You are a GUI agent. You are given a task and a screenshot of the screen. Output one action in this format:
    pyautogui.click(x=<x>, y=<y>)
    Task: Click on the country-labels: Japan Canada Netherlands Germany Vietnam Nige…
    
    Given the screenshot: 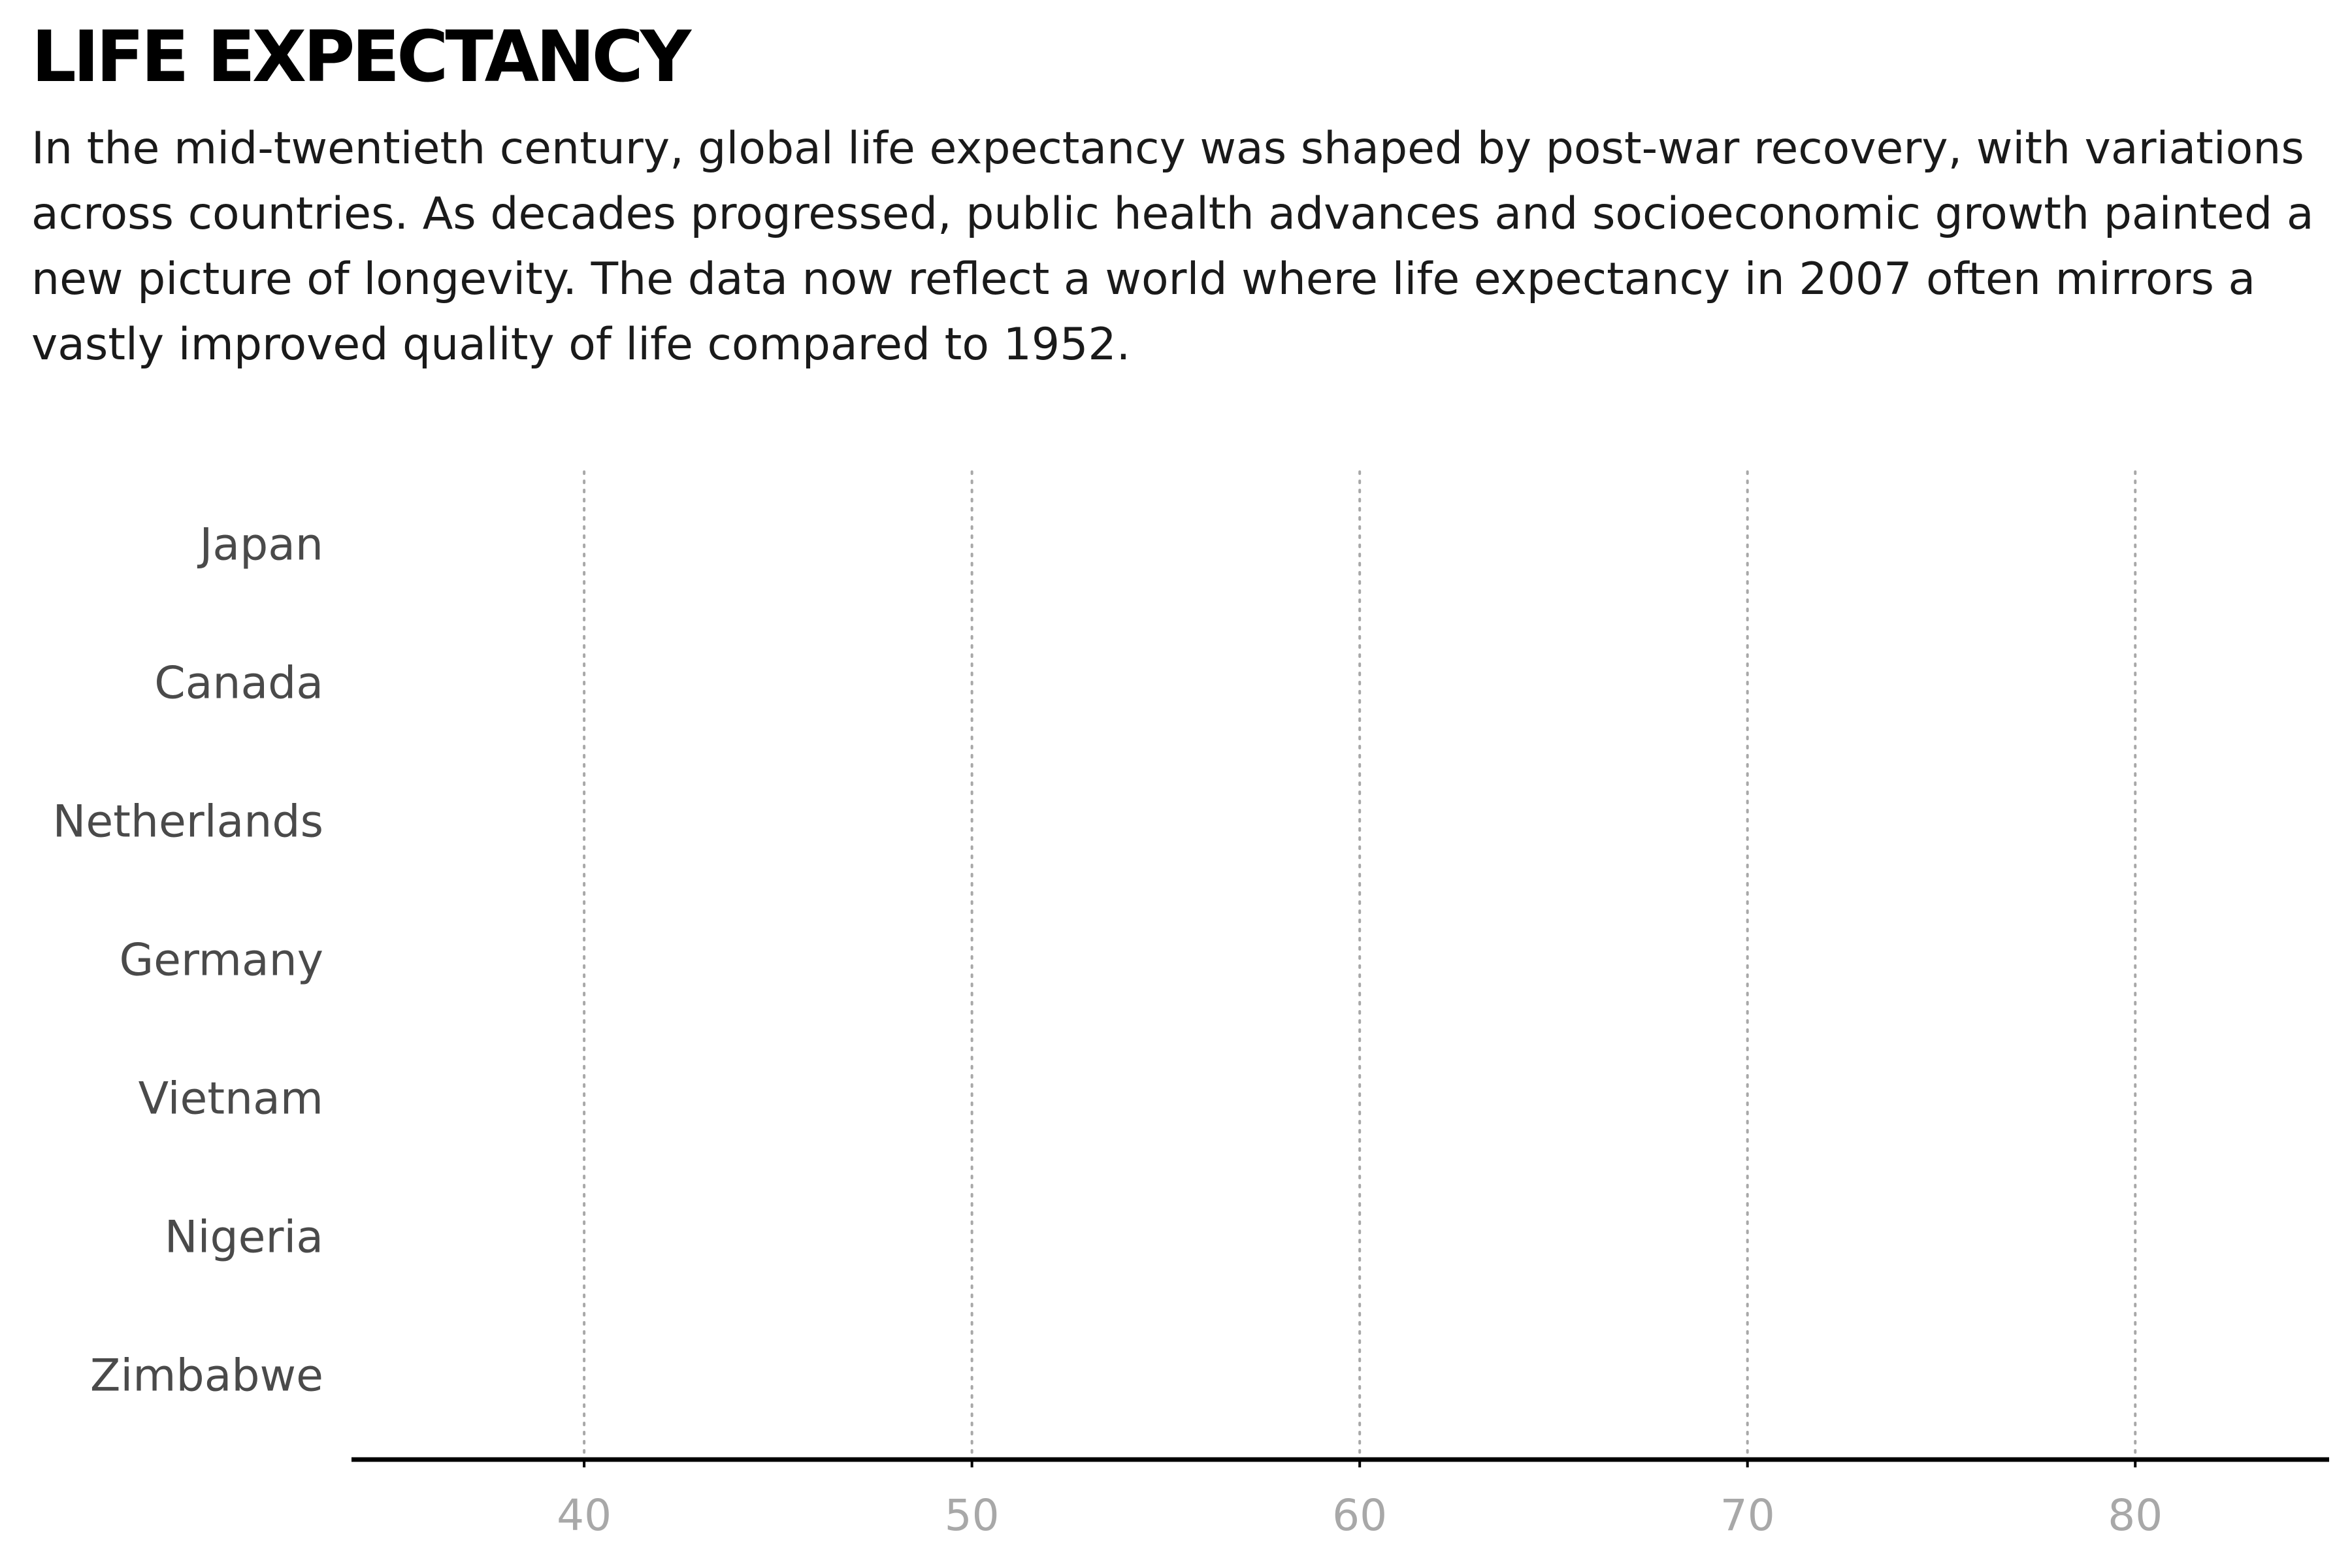 What is the action you would take?
    pyautogui.click(x=187, y=960)
    